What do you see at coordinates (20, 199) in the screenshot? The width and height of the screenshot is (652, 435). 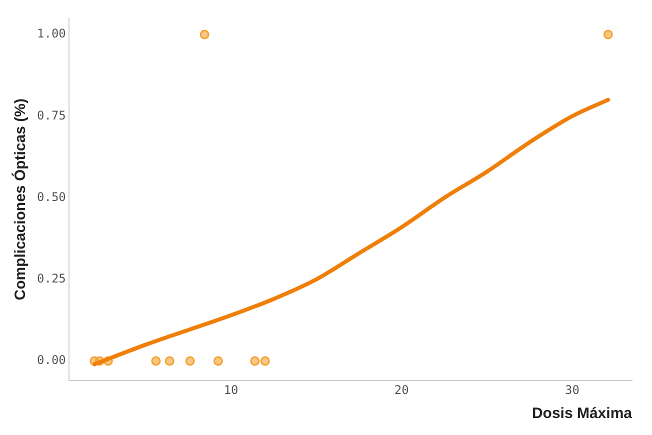 I see `y-axis-title: Complicaciones Ópticas (%)` at bounding box center [20, 199].